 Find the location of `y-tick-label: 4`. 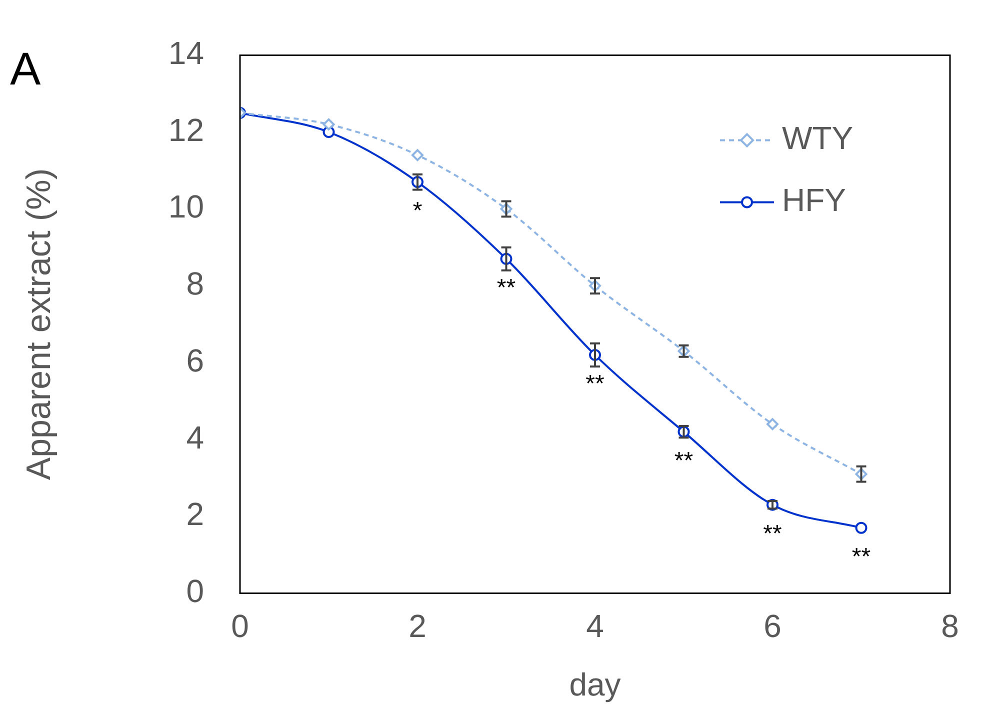

y-tick-label: 4 is located at coordinates (195, 437).